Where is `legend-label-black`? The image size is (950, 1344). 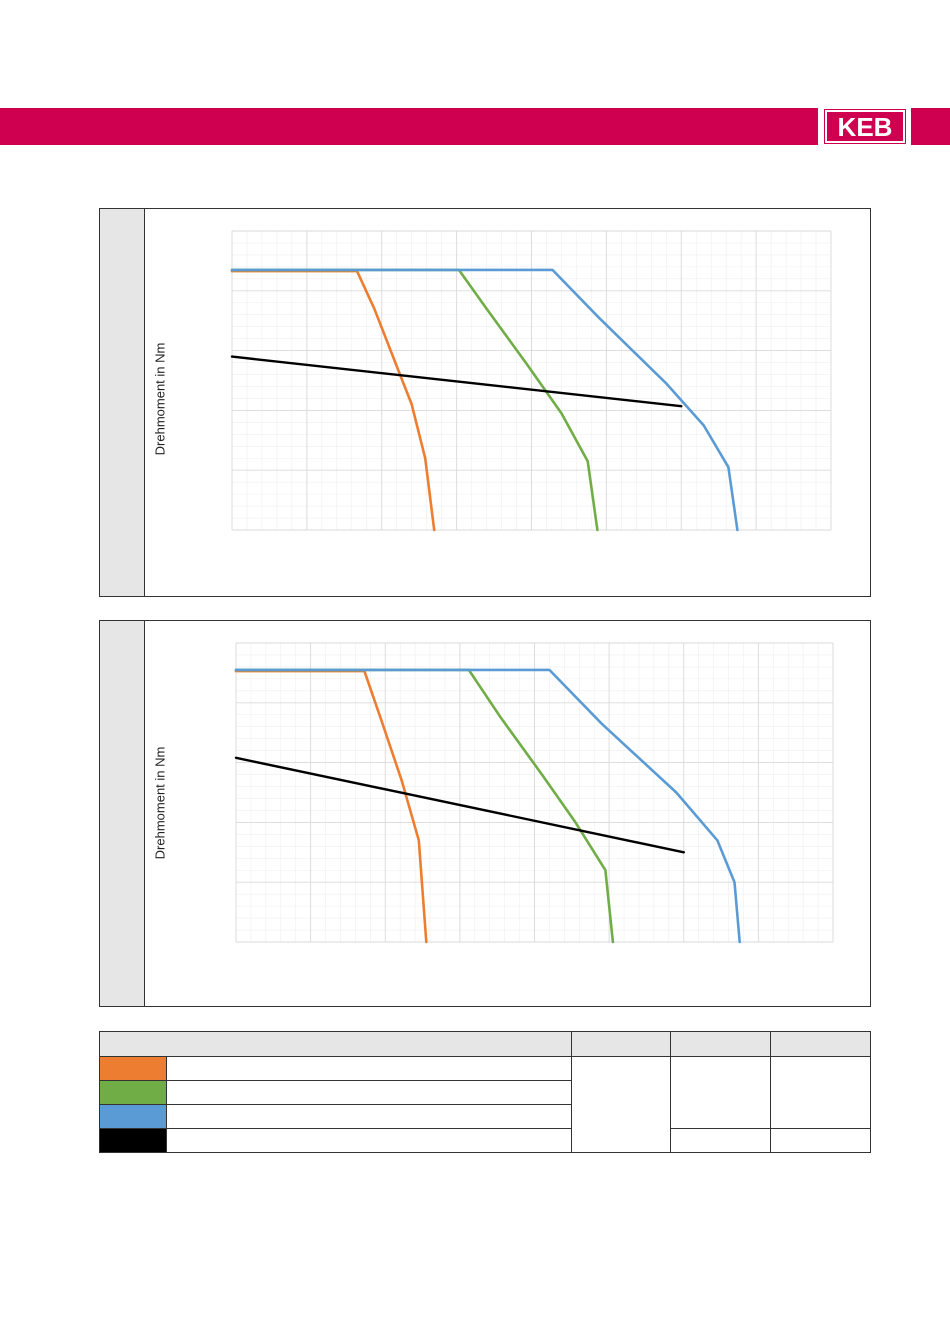 legend-label-black is located at coordinates (369, 1140).